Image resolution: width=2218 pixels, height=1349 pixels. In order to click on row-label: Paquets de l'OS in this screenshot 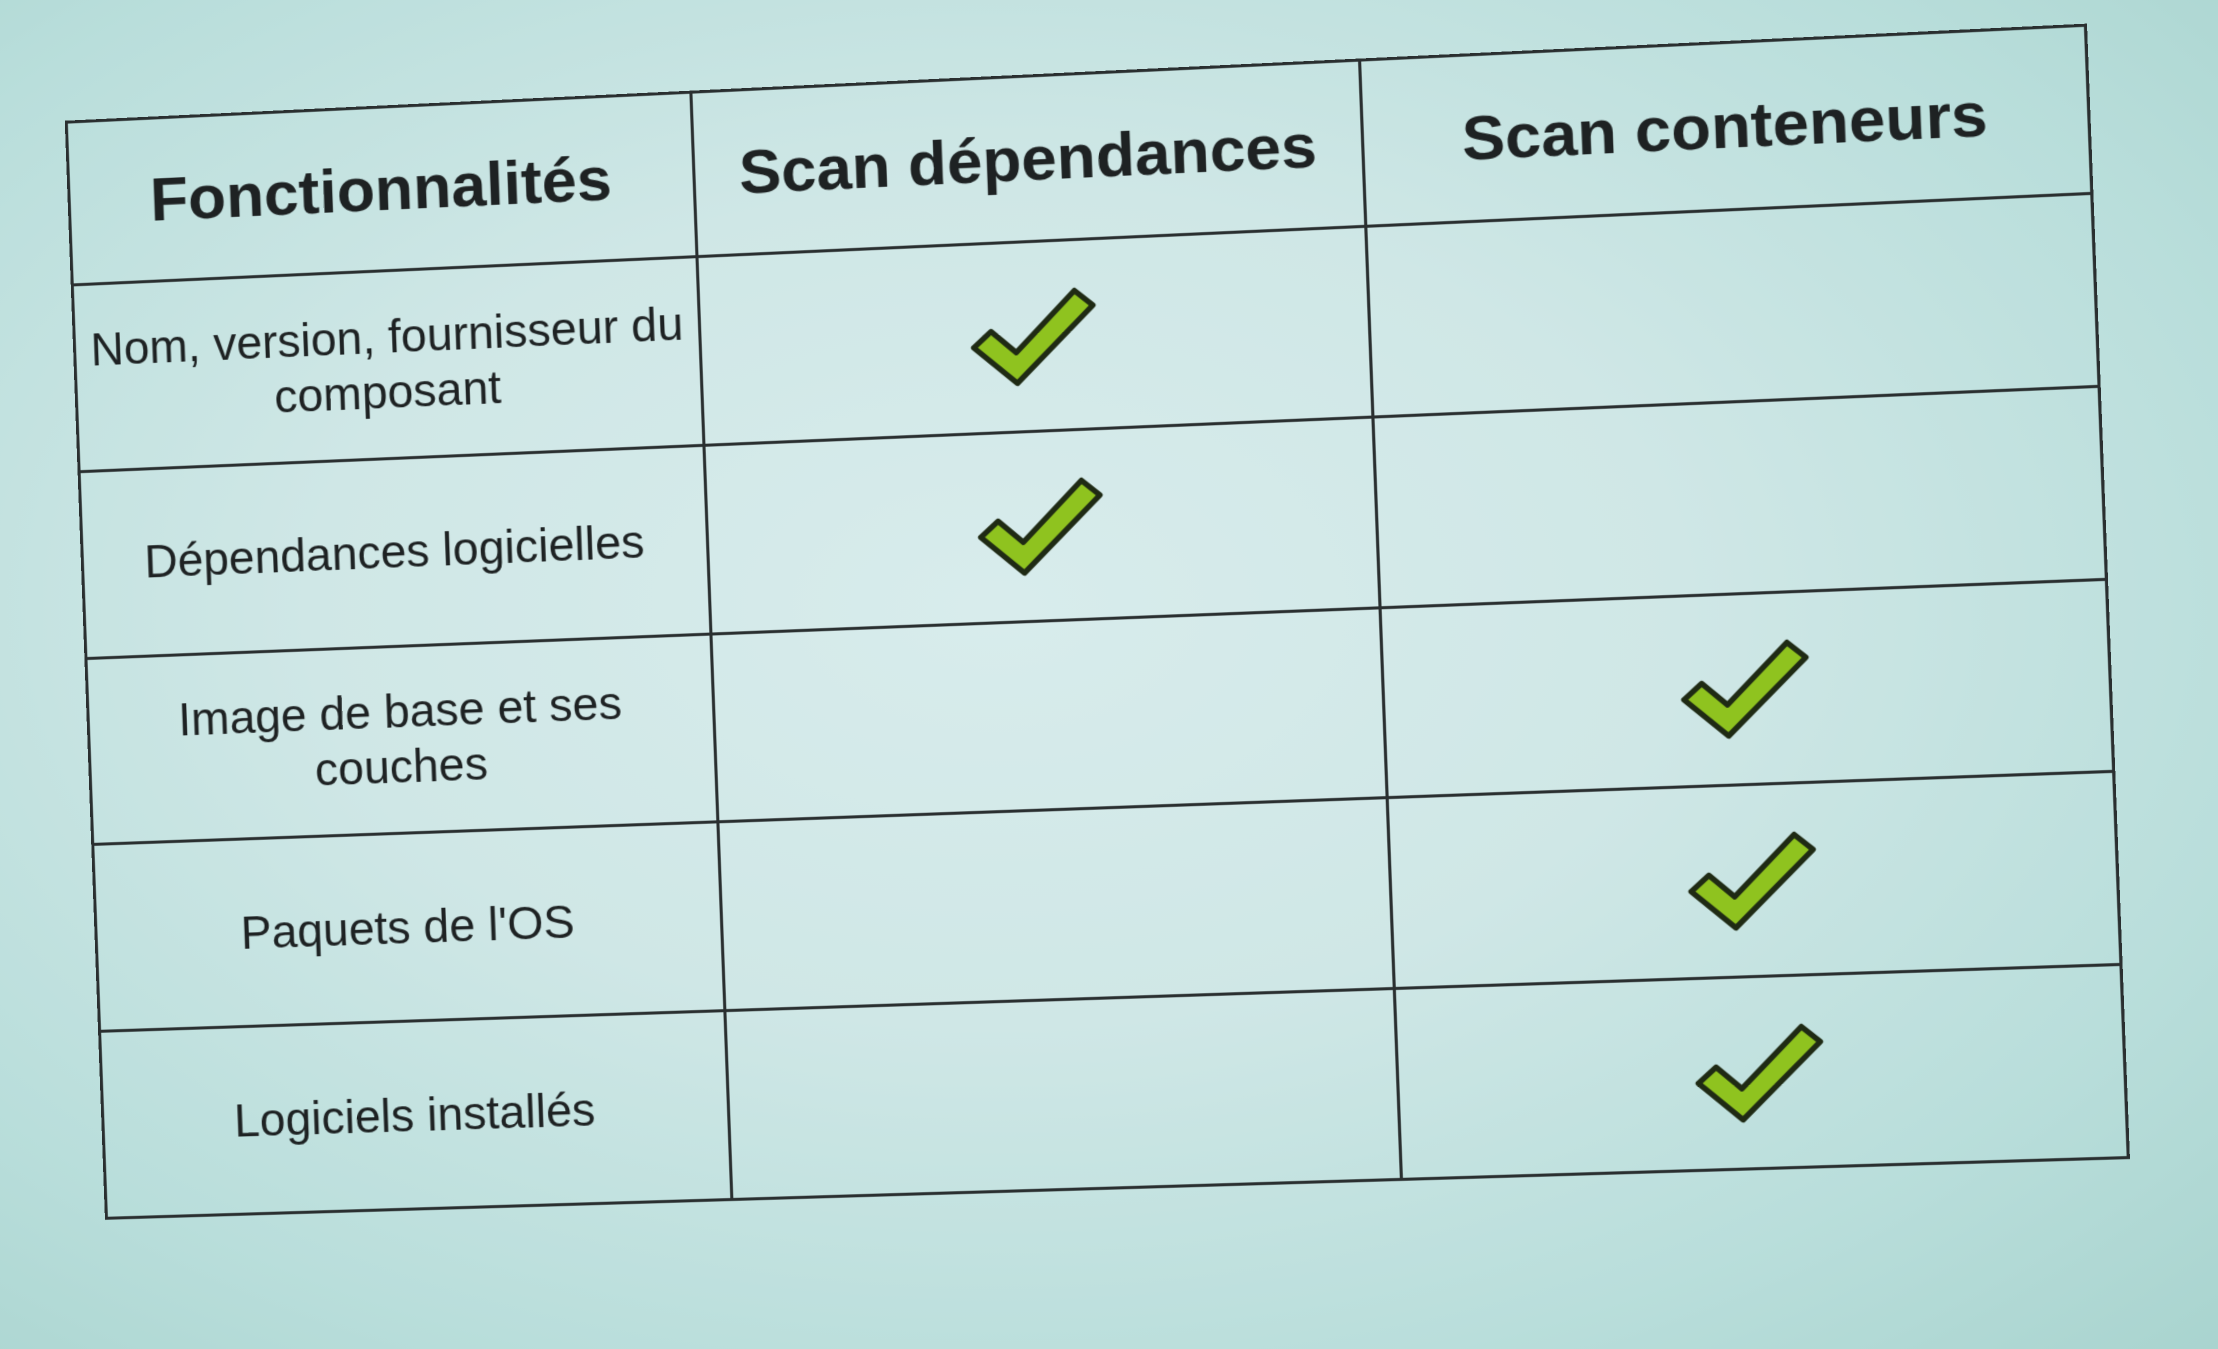, I will do `click(408, 927)`.